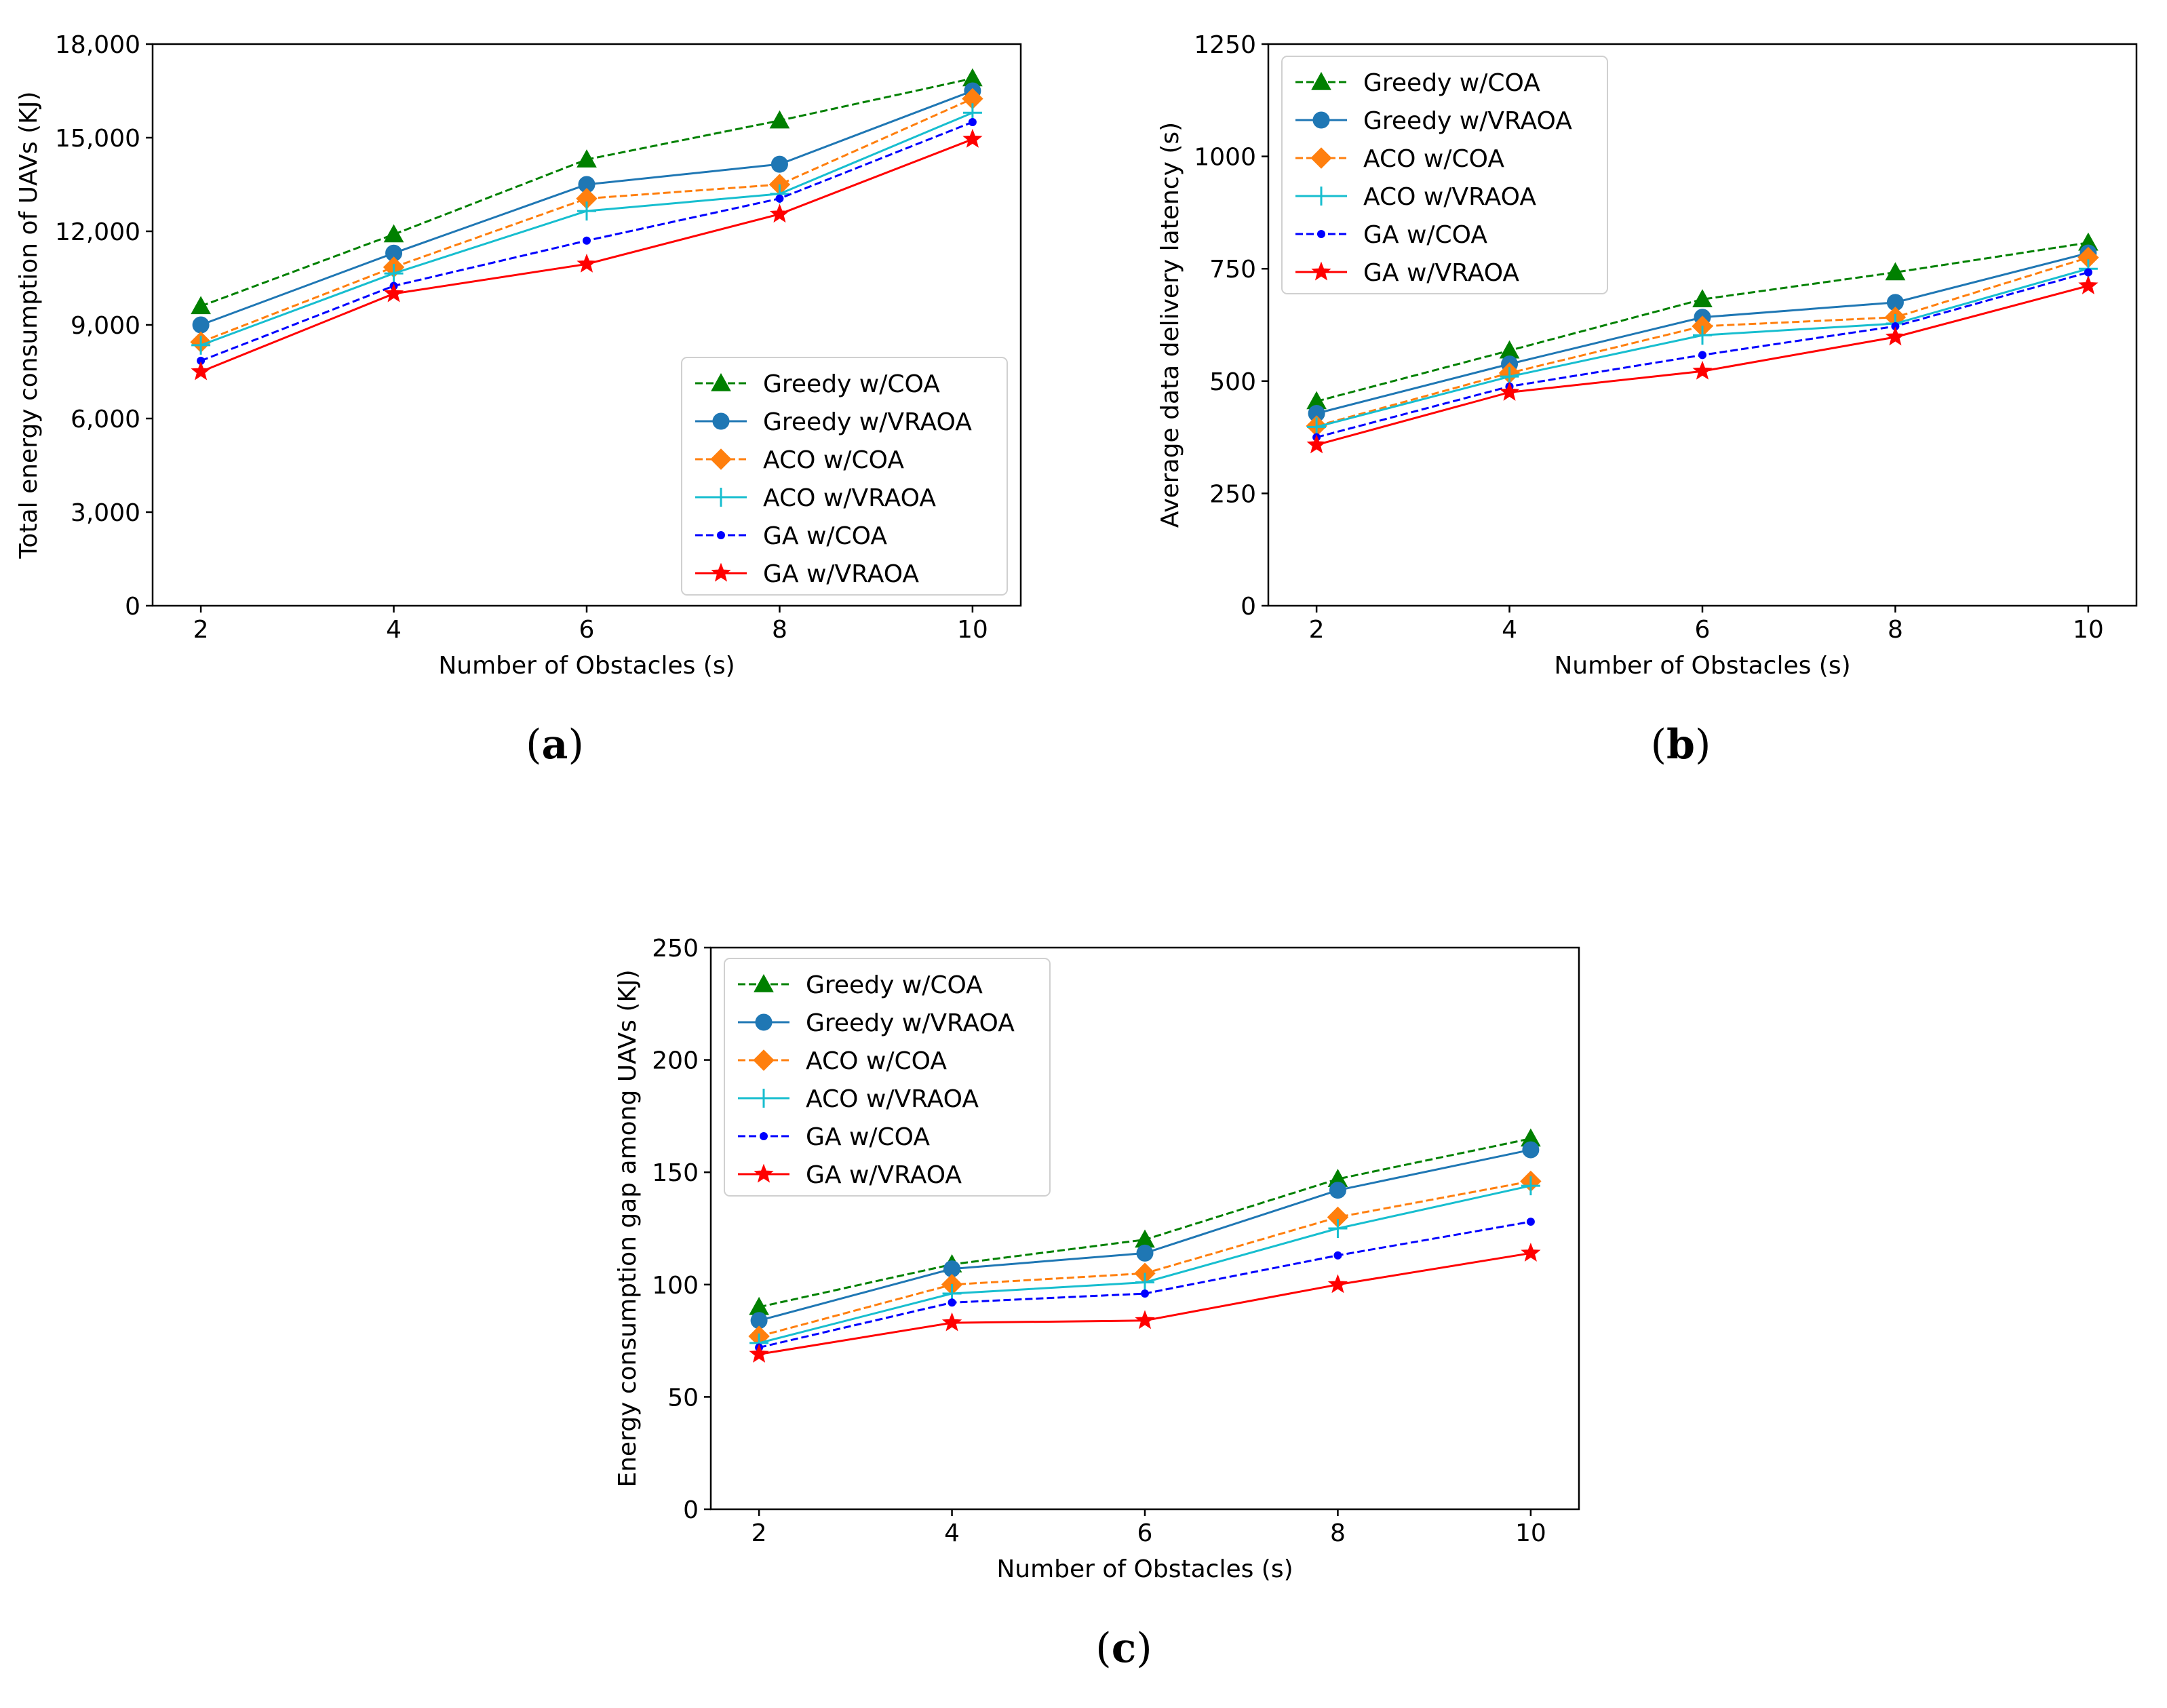 This screenshot has width=2167, height=1708. What do you see at coordinates (675, 1173) in the screenshot?
I see `y-tick-label: 150` at bounding box center [675, 1173].